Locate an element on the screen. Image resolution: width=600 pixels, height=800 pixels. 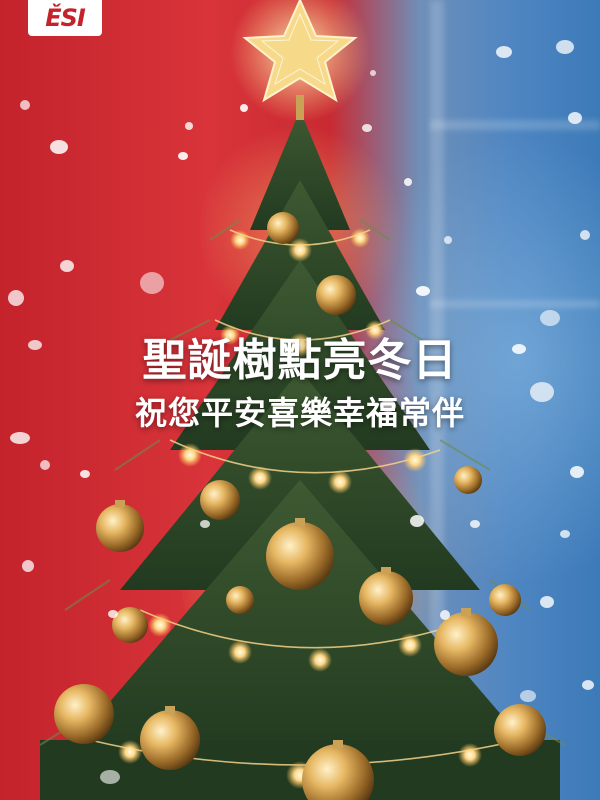
greeting-title: 聖誕樹點亮冬日 is located at coordinates (300, 360).